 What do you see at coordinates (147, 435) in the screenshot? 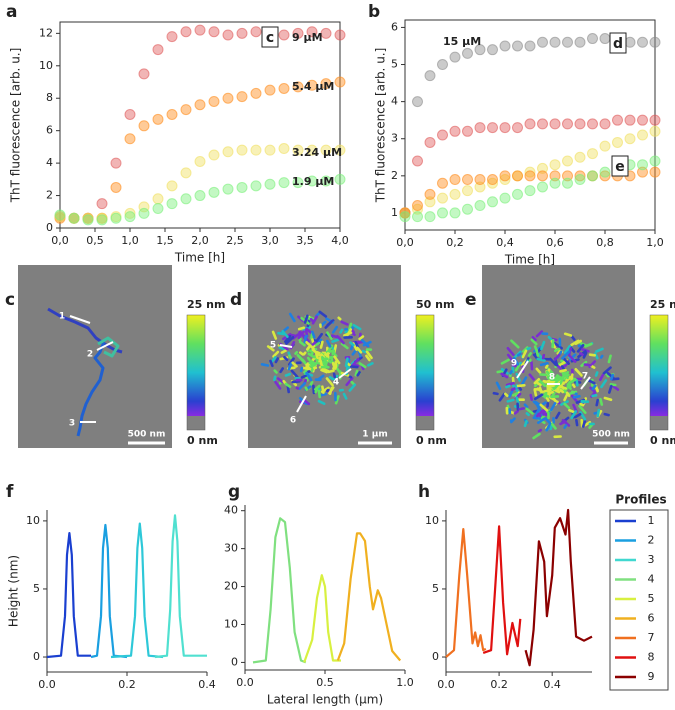
I see `scale-bar-label: 500 nm` at bounding box center [147, 435].